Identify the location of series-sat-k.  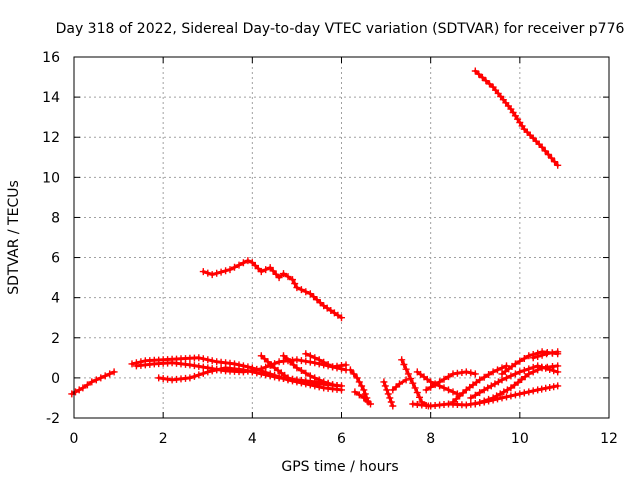
(362, 398).